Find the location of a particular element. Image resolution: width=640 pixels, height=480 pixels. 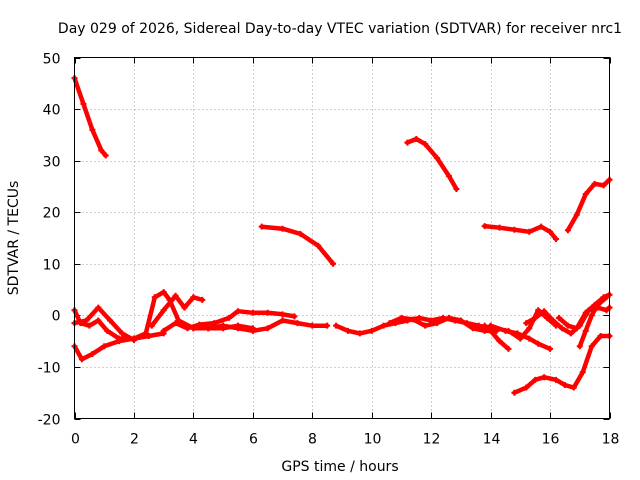

series-sat-k is located at coordinates (177, 310).